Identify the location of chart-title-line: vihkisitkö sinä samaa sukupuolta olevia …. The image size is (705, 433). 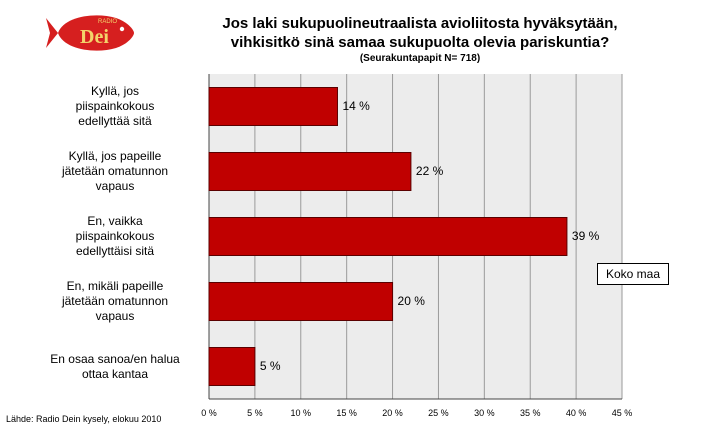
(420, 42).